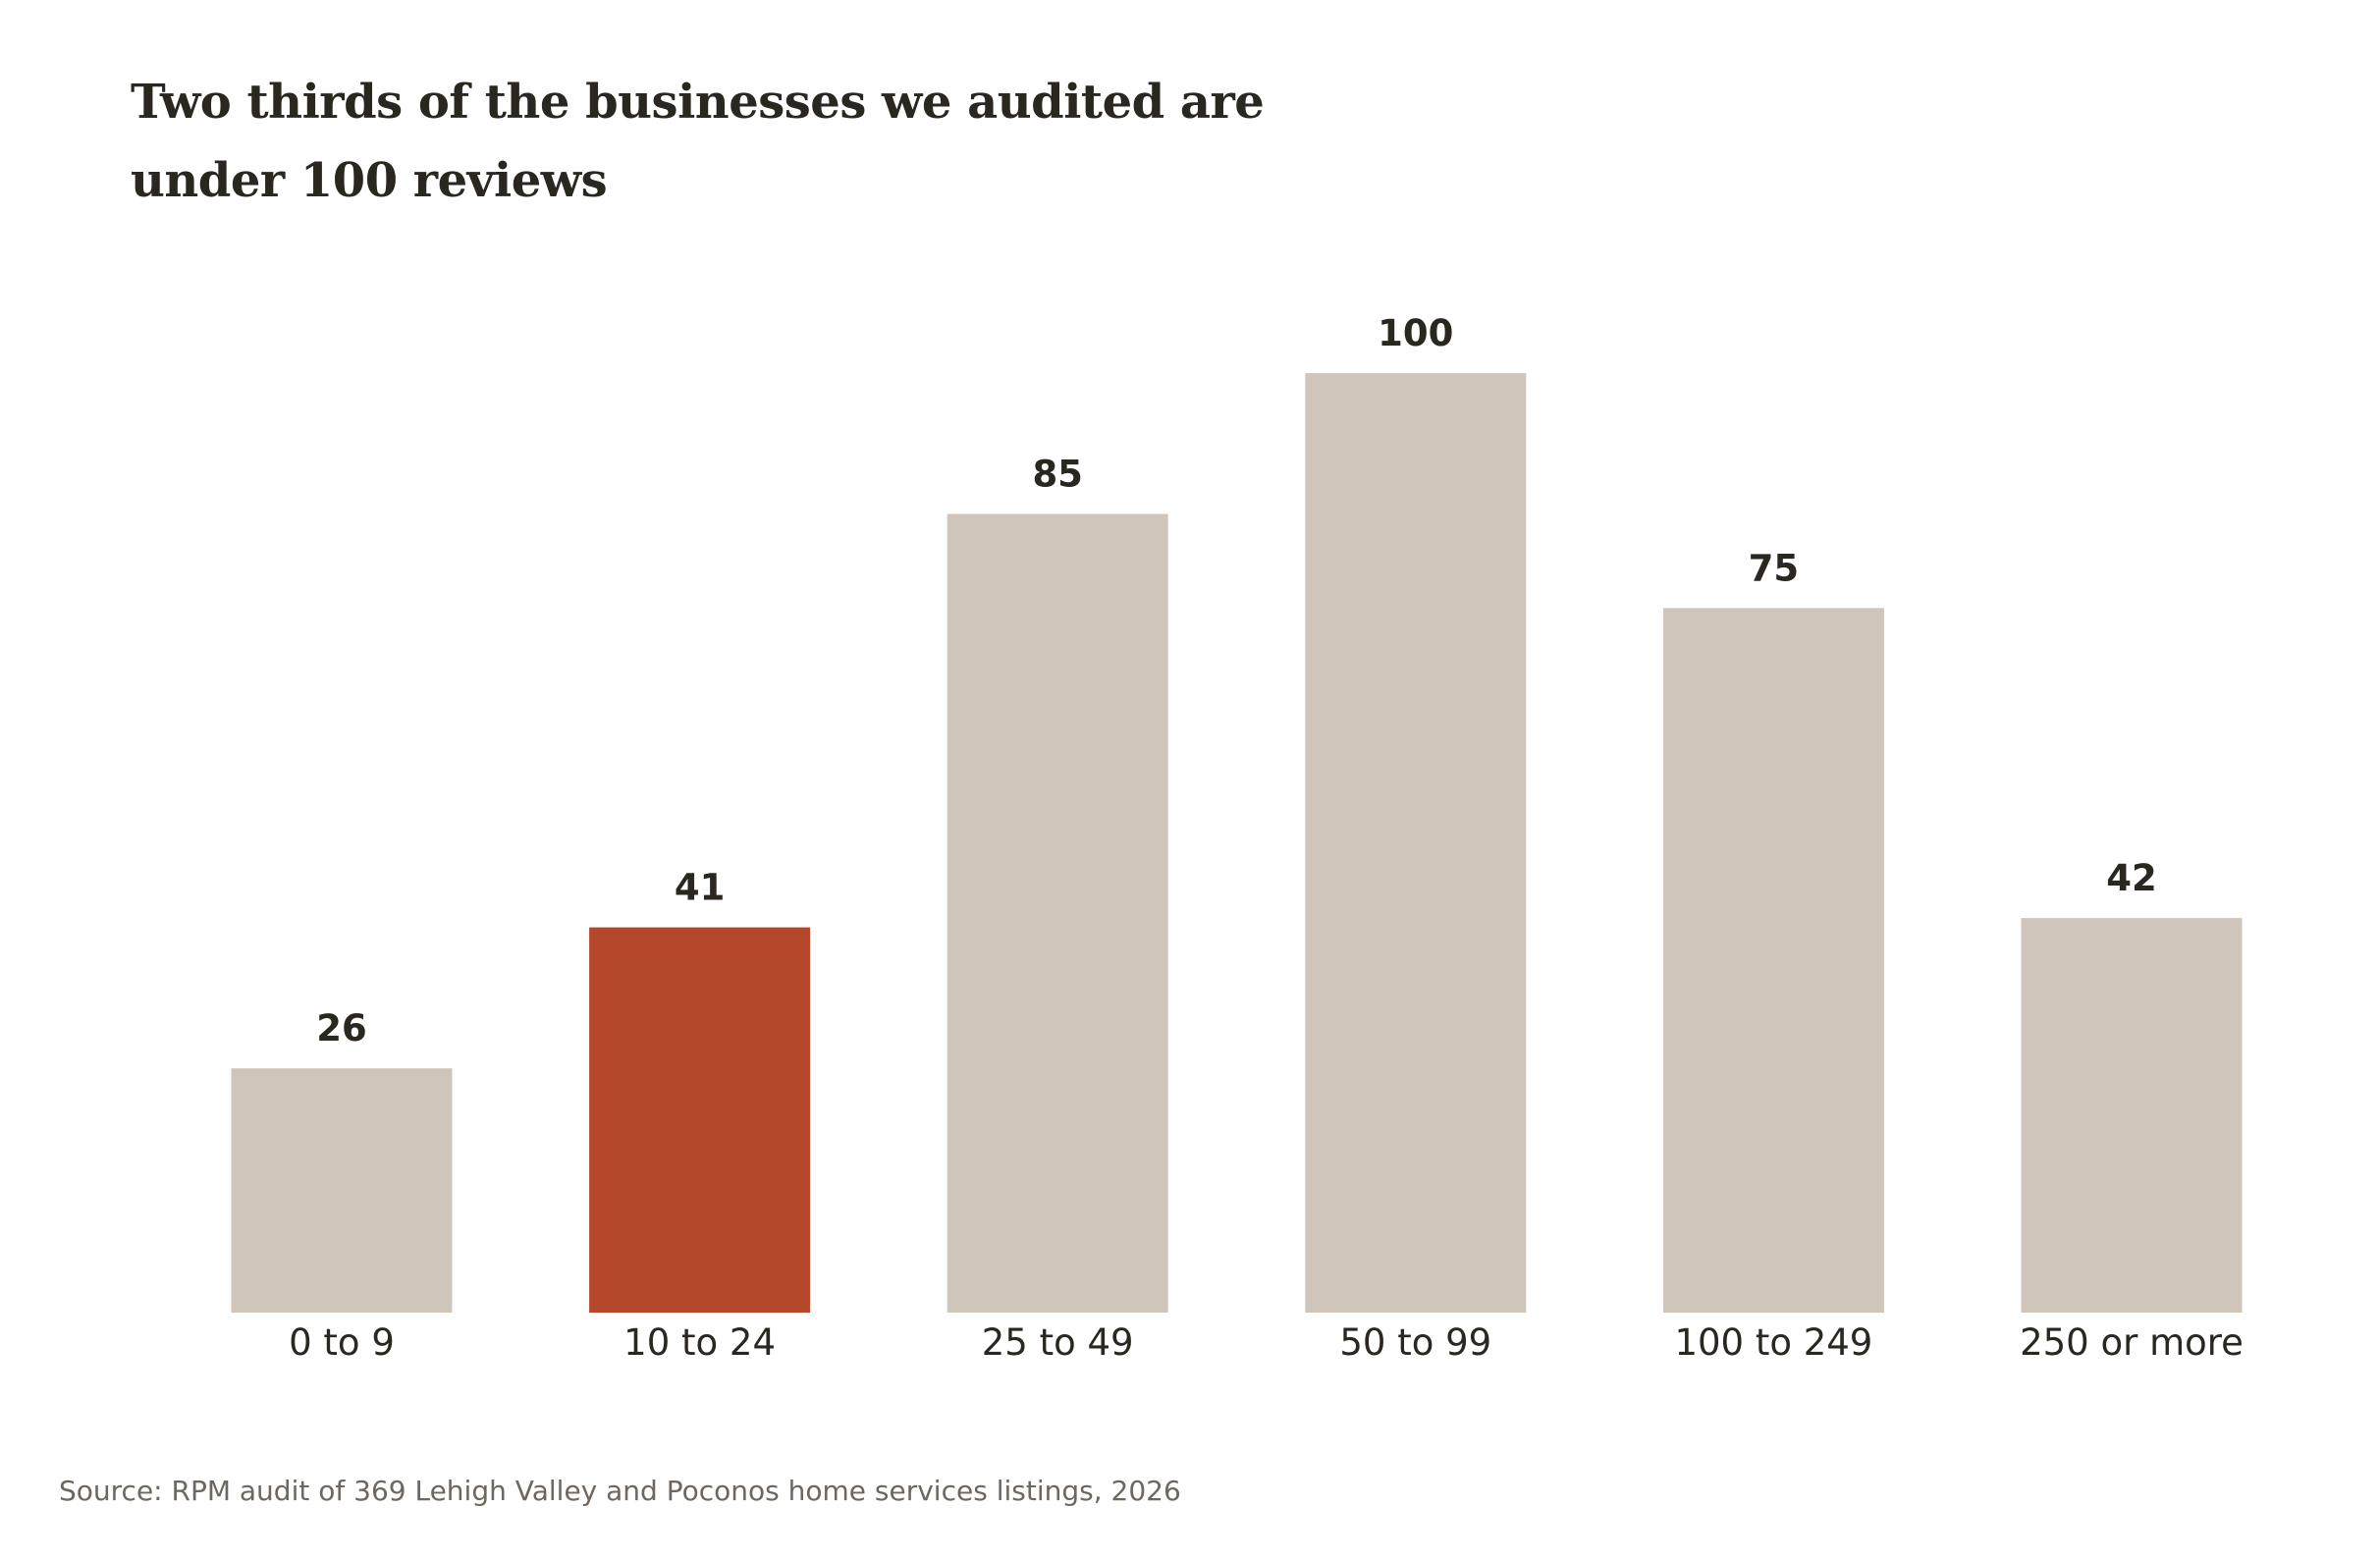 This screenshot has width=2380, height=1561. What do you see at coordinates (2131, 878) in the screenshot?
I see `value-label: 42` at bounding box center [2131, 878].